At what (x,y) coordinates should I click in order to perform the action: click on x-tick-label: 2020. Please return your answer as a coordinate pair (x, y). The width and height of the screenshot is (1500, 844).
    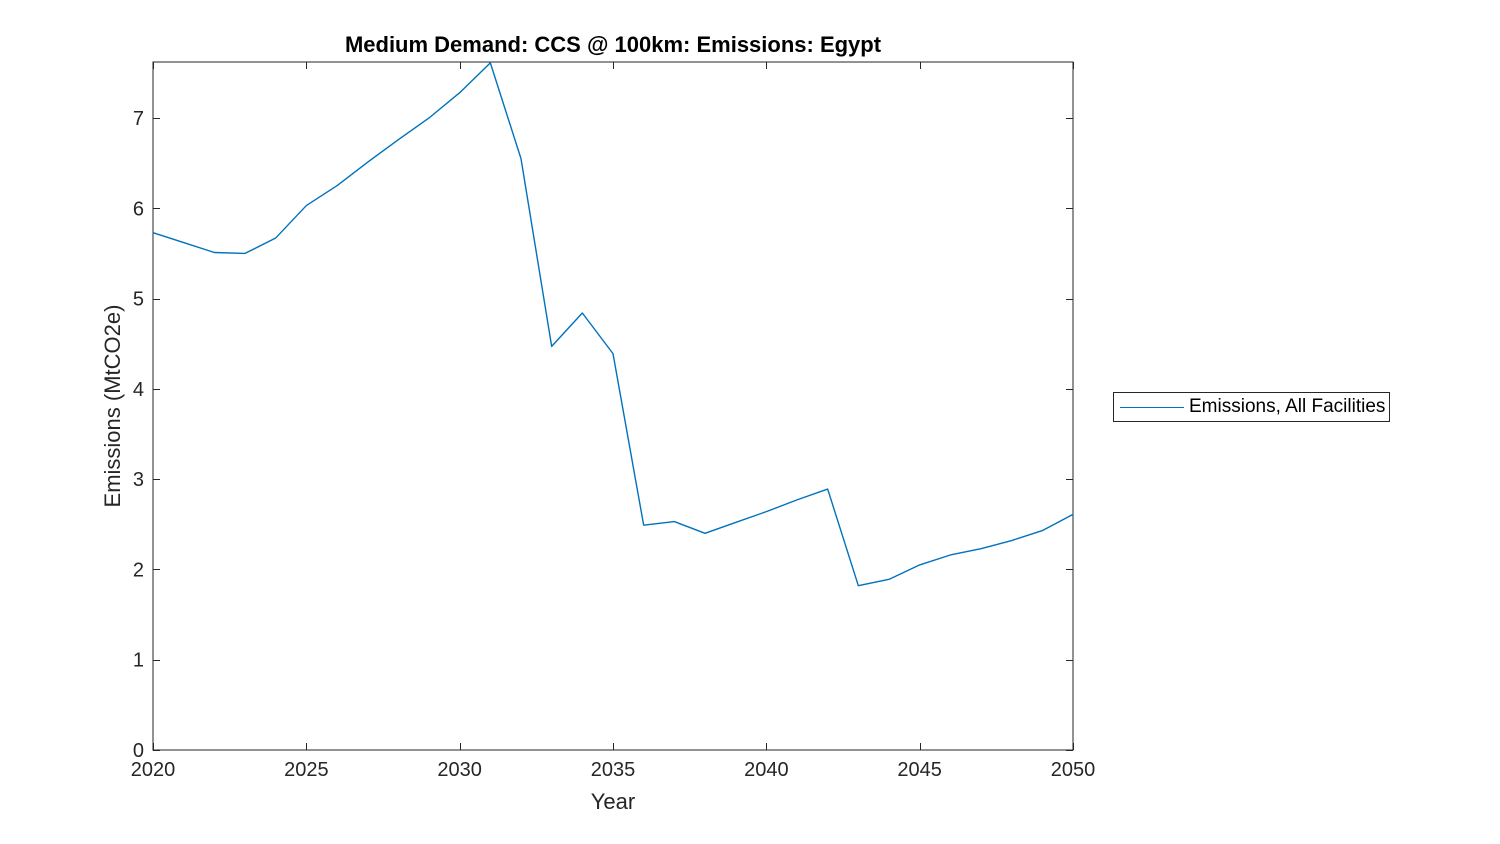
    Looking at the image, I should click on (153, 770).